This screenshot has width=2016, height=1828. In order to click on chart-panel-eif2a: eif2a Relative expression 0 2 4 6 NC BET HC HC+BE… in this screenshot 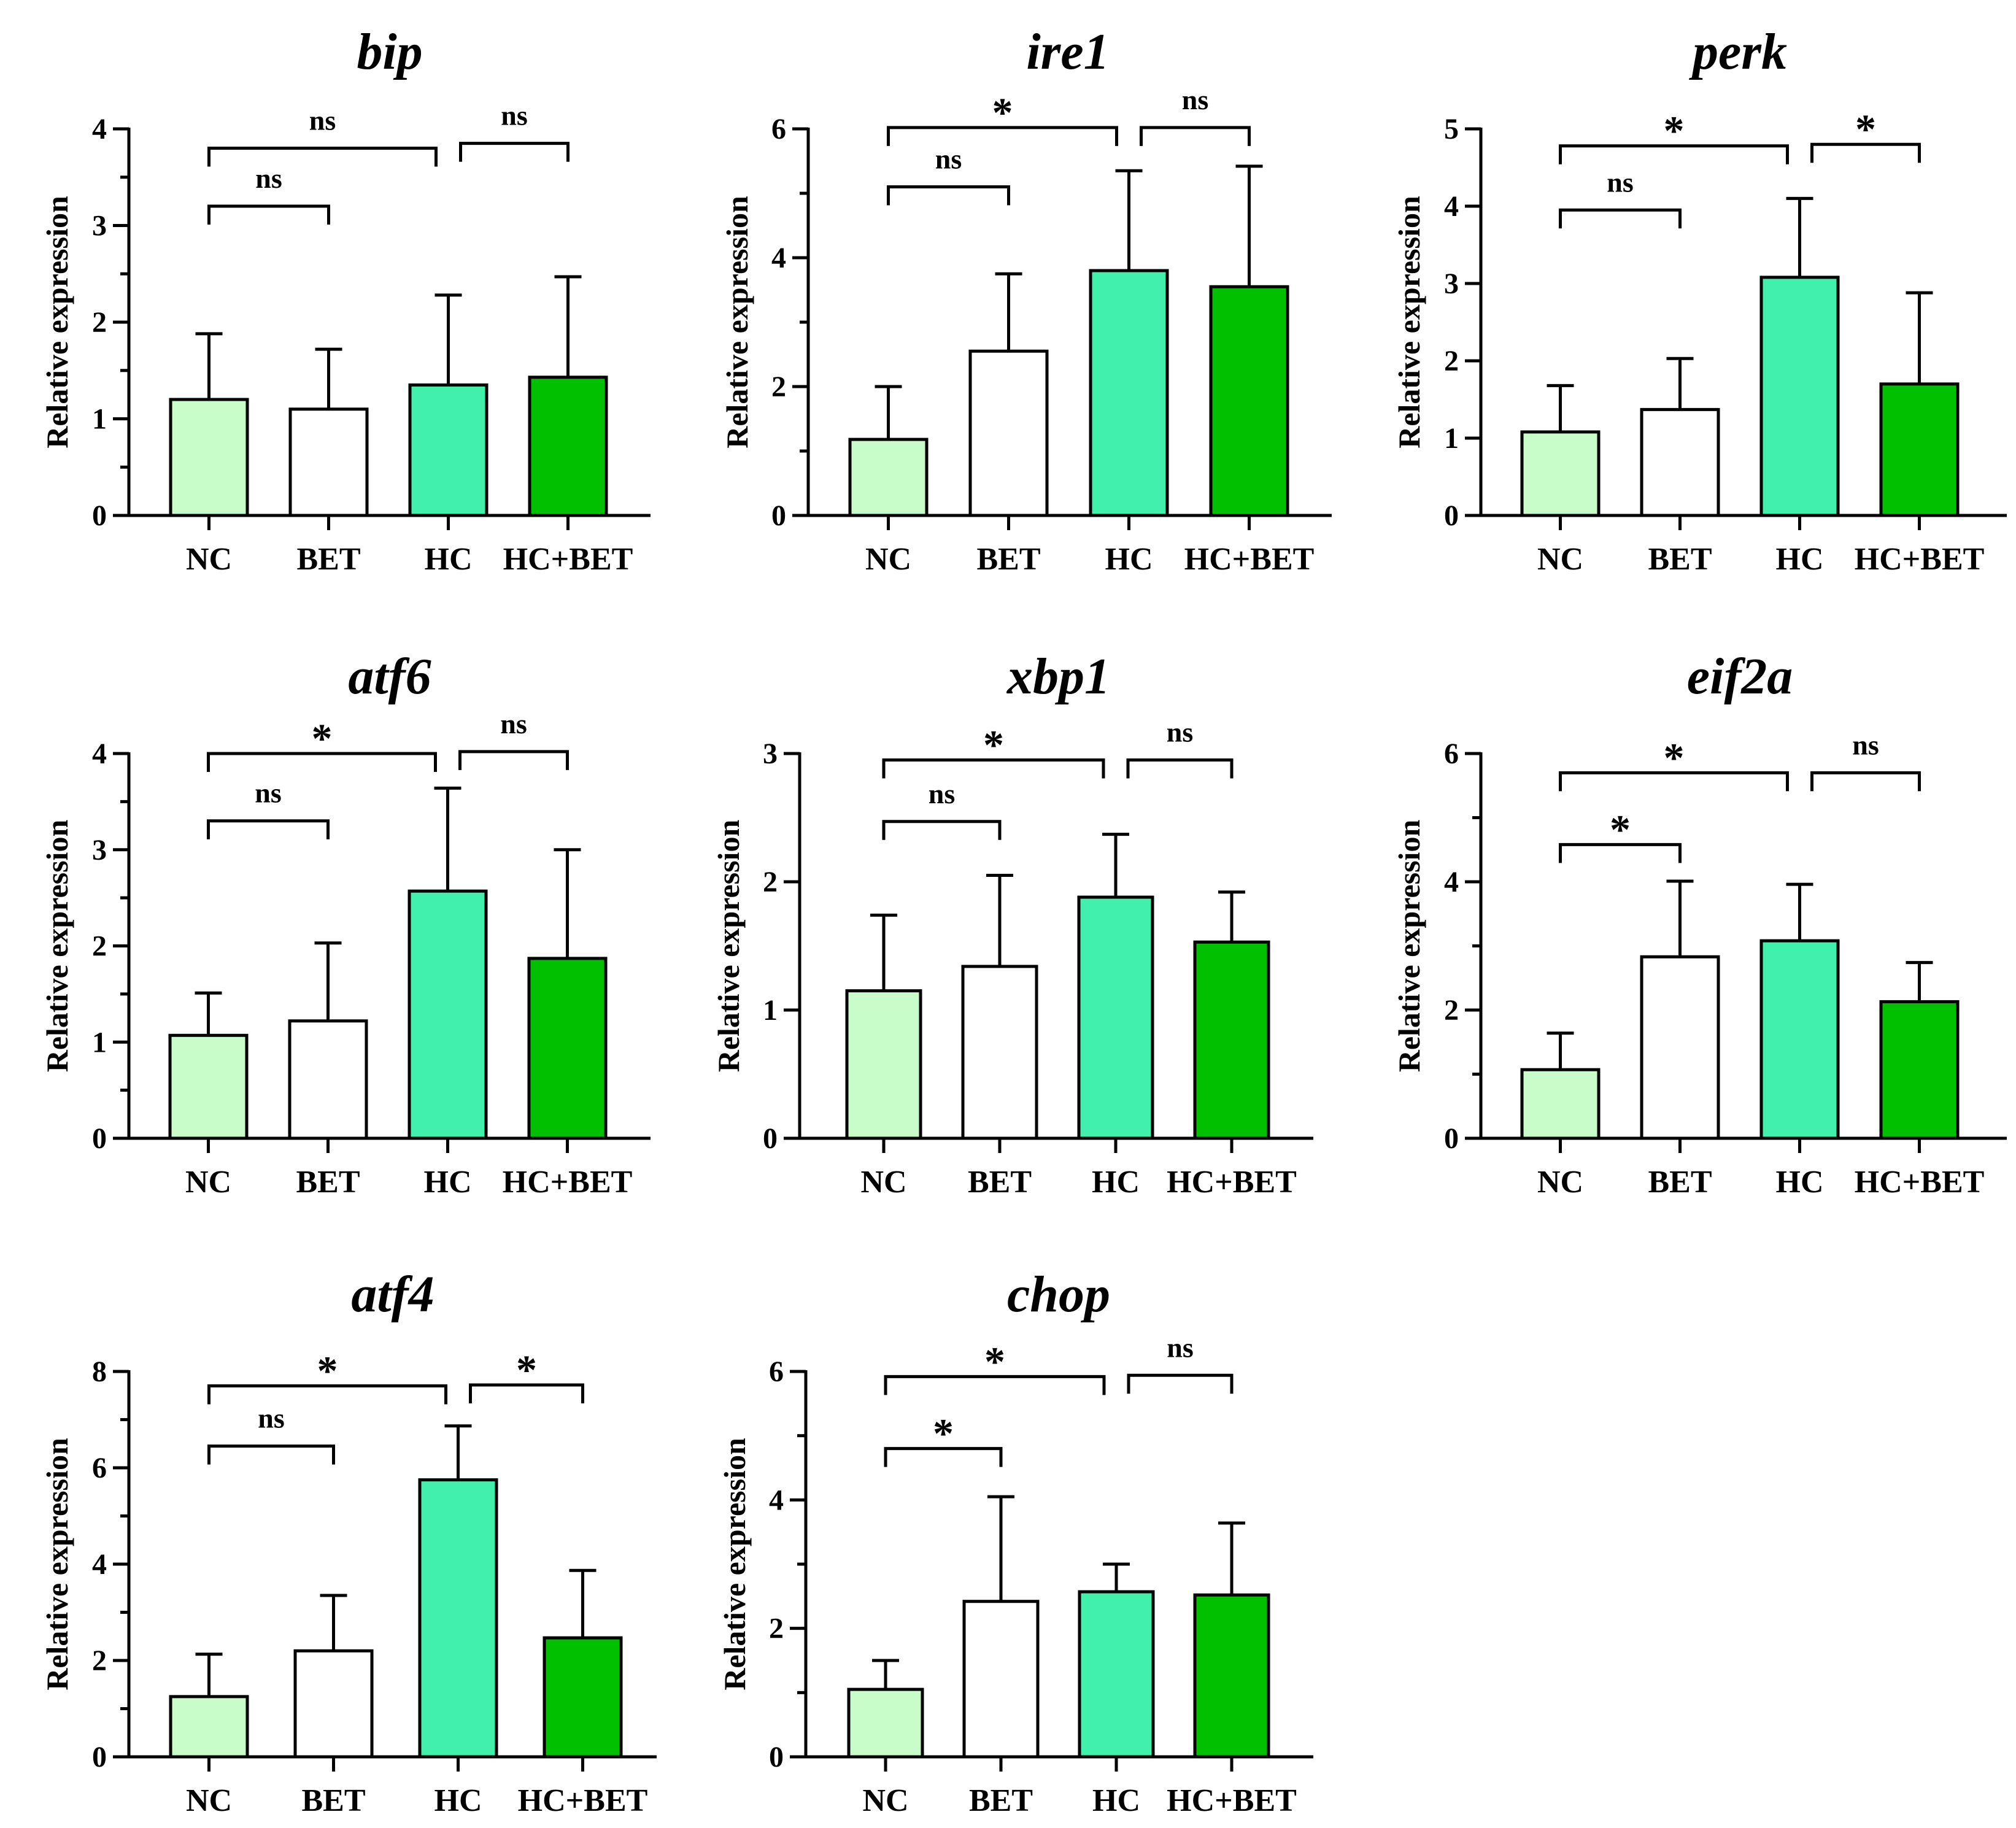, I will do `click(1700, 924)`.